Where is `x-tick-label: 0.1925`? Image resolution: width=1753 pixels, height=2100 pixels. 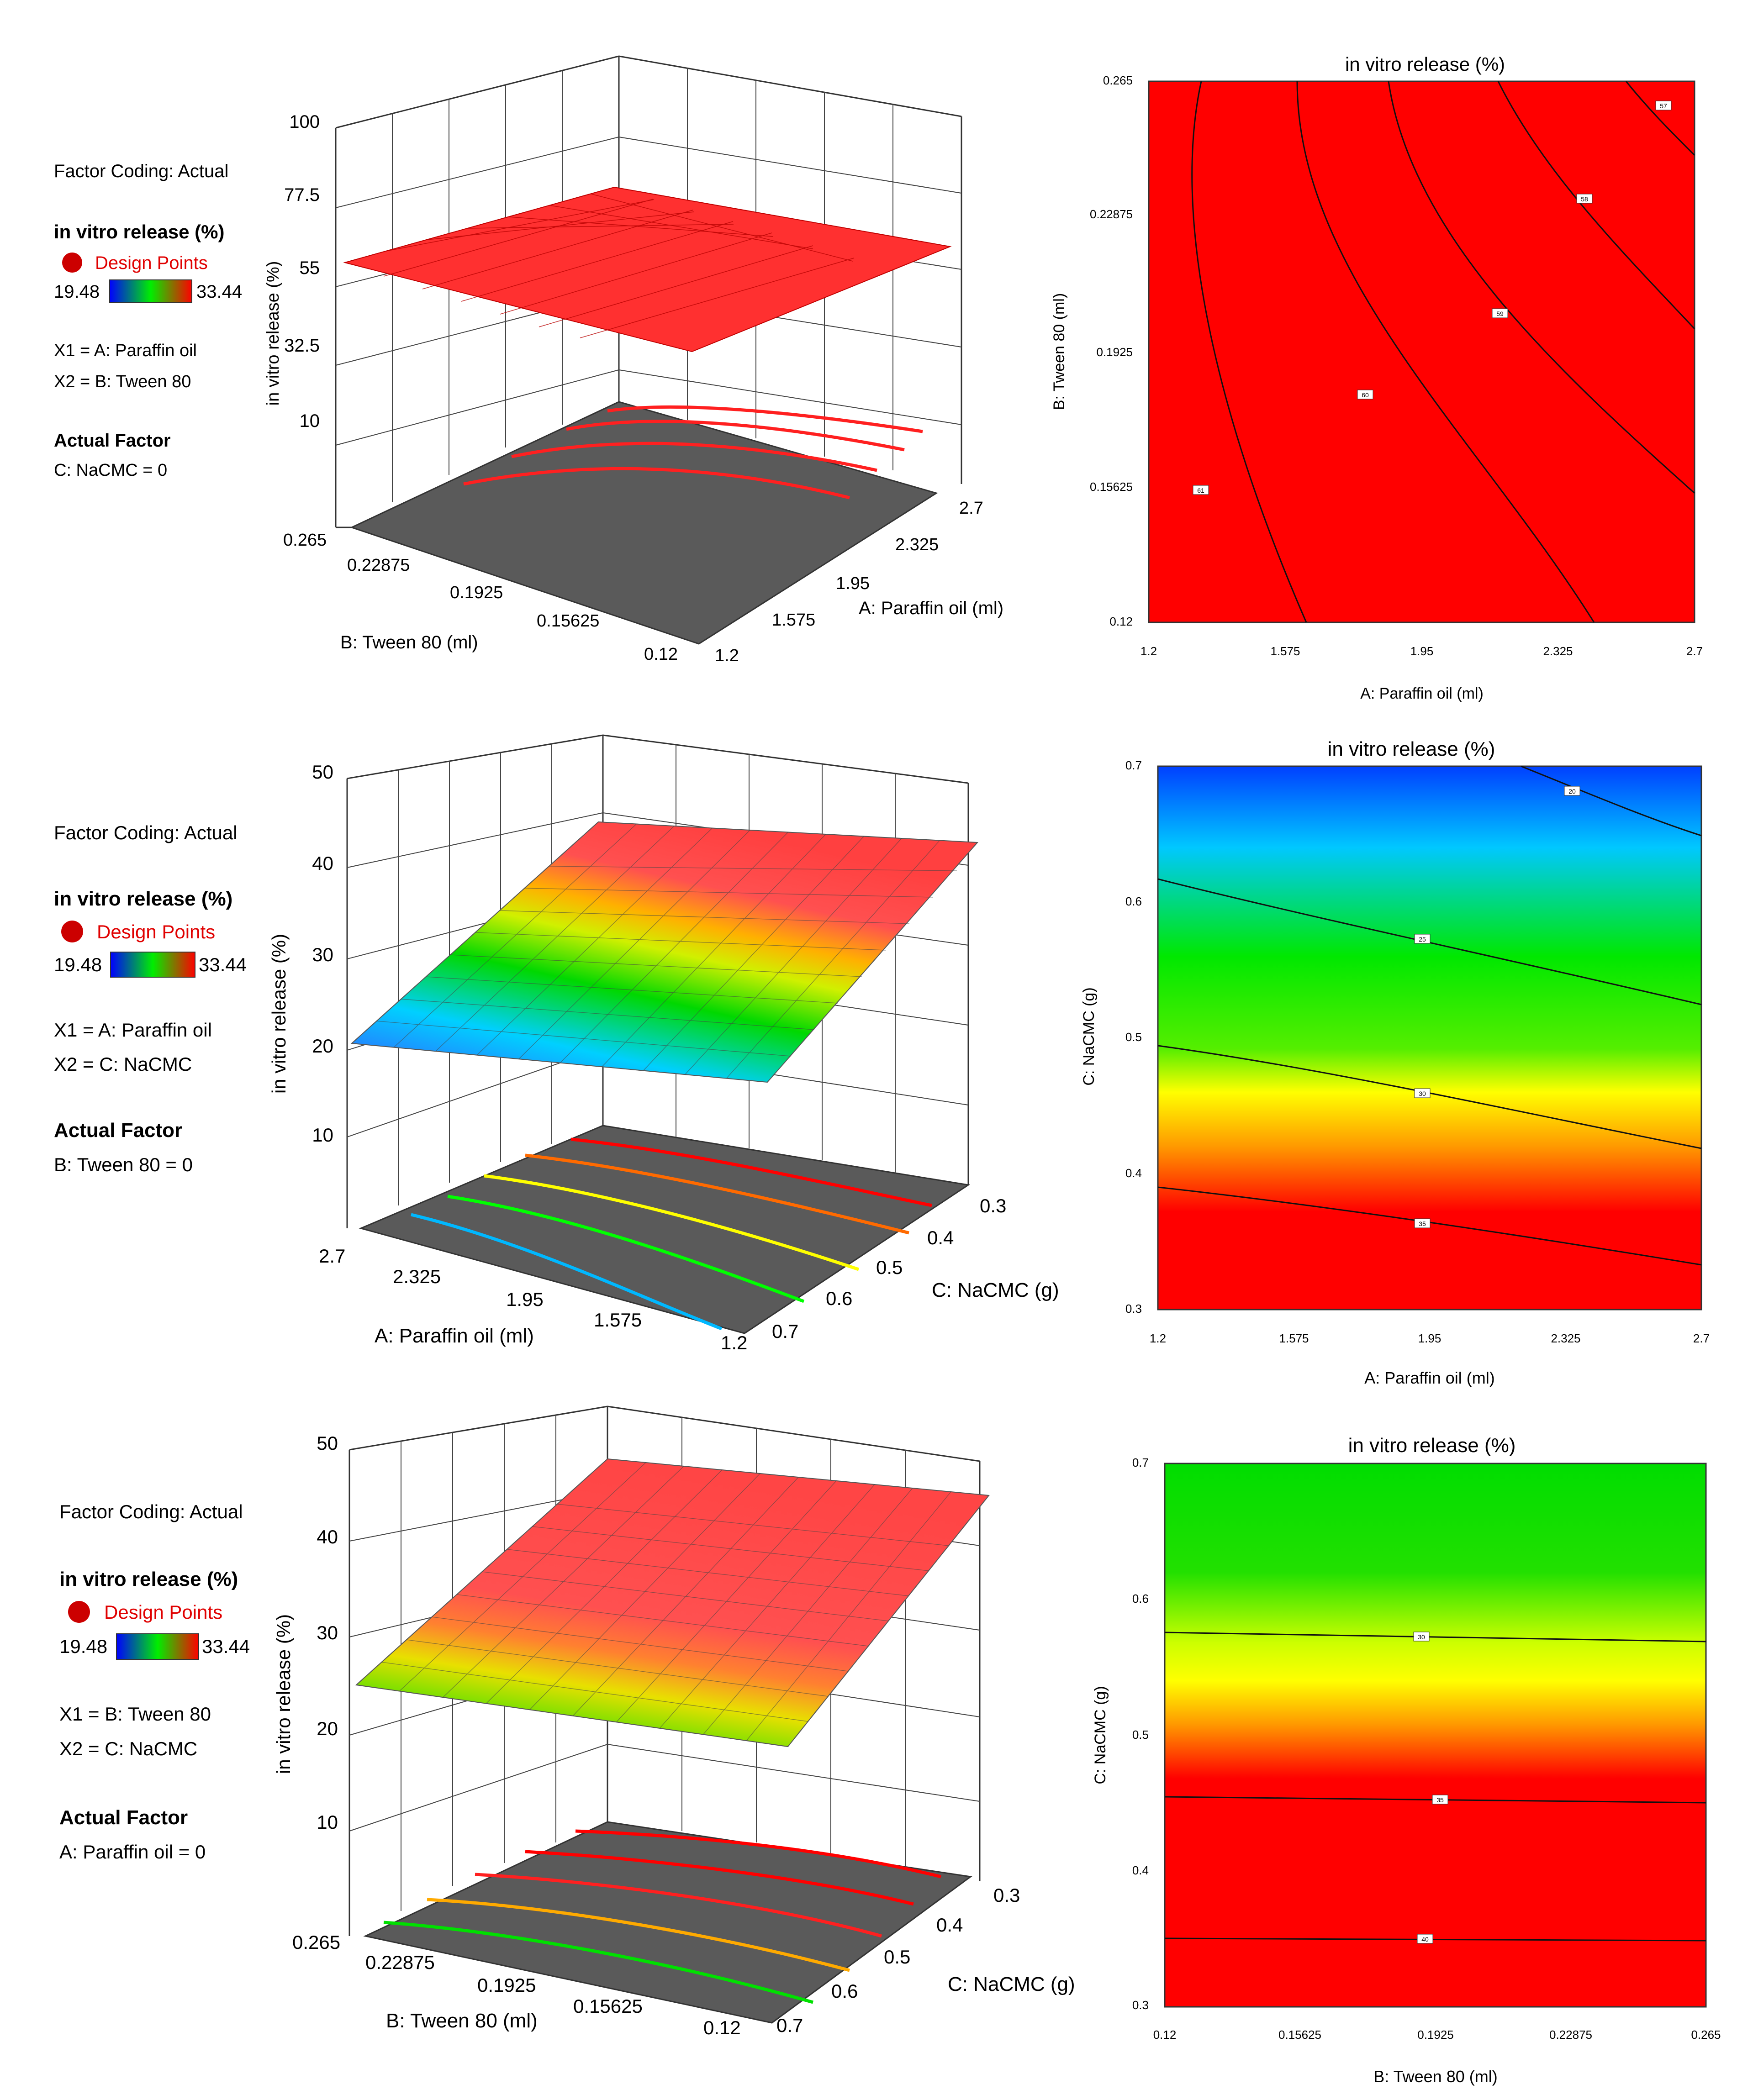 x-tick-label: 0.1925 is located at coordinates (1435, 2035).